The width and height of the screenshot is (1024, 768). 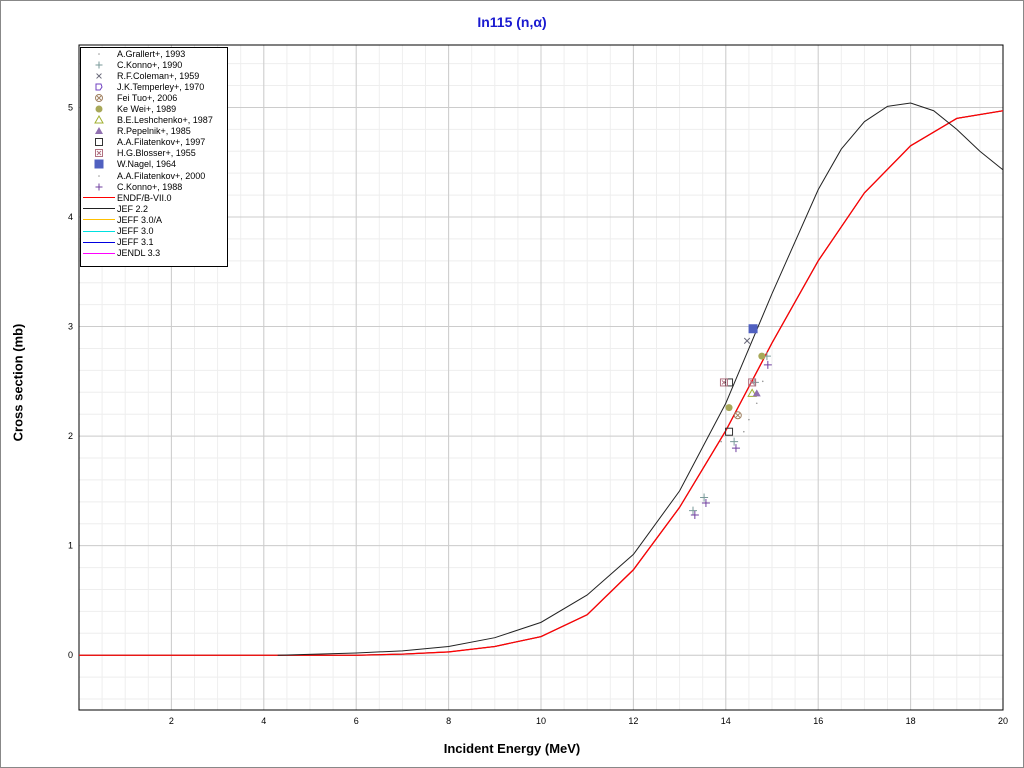 I want to click on legend-item: R.F.Coleman+, 1959, so click(x=154, y=75).